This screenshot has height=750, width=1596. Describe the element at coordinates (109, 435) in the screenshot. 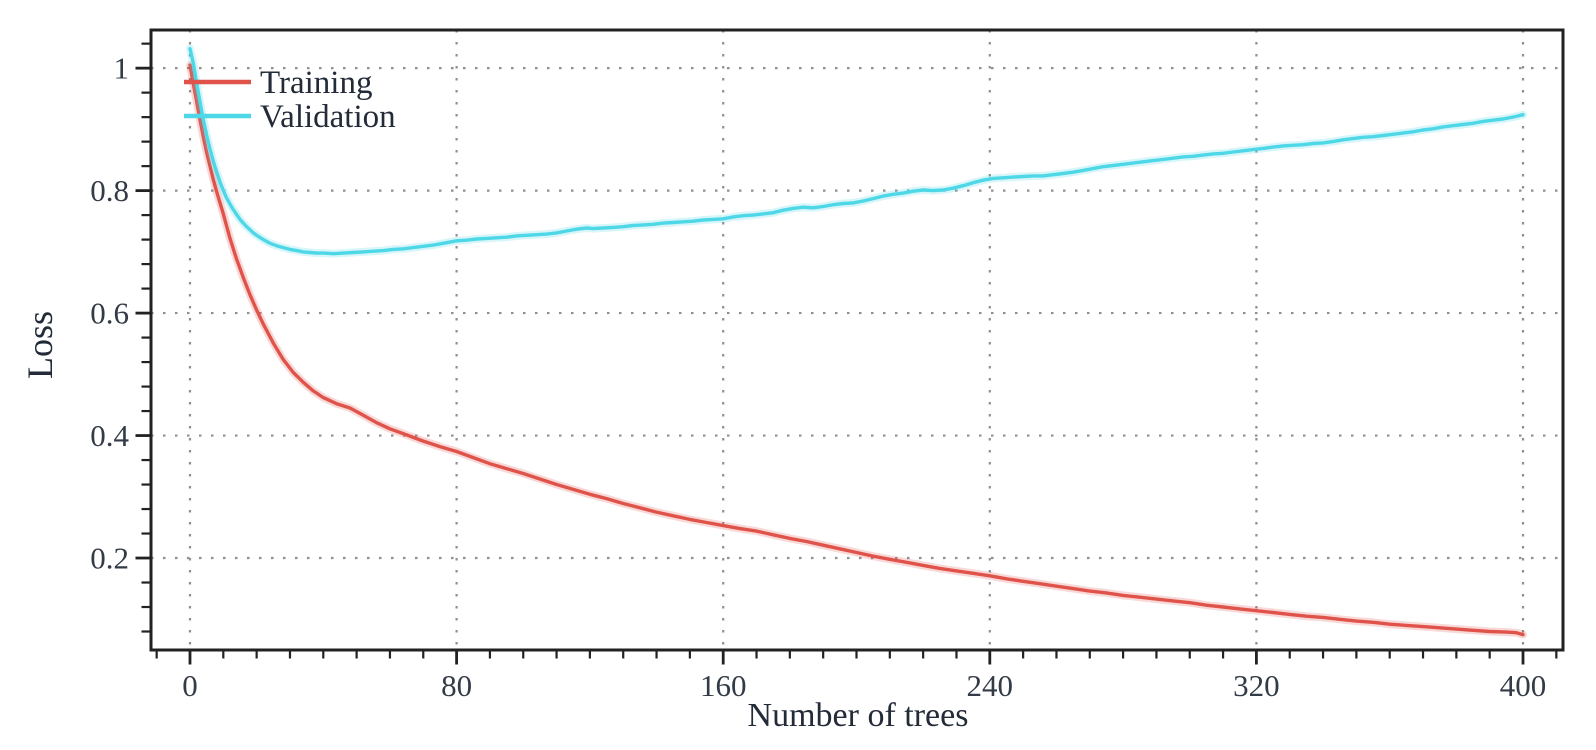

I see `y-tick-label: 0.4` at that location.